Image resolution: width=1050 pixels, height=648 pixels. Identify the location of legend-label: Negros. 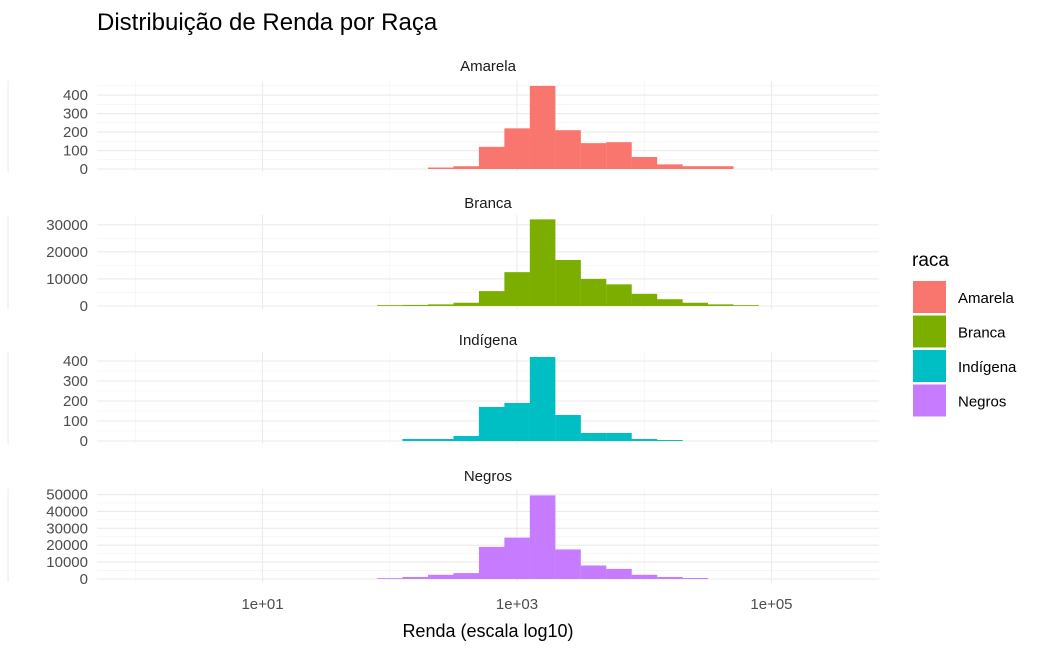
(982, 402).